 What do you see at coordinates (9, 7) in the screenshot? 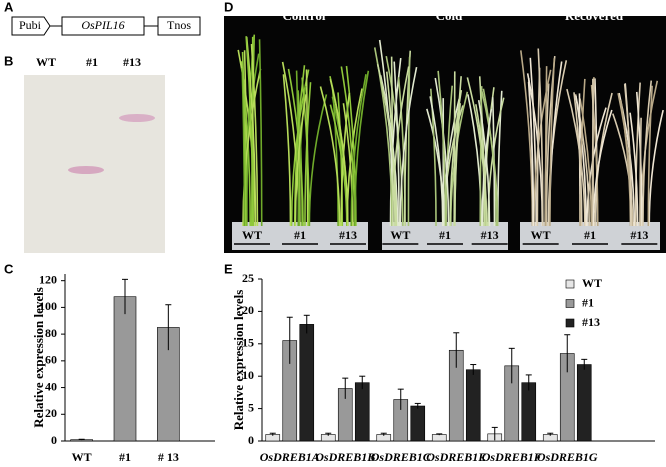
I see `panel-label: A` at bounding box center [9, 7].